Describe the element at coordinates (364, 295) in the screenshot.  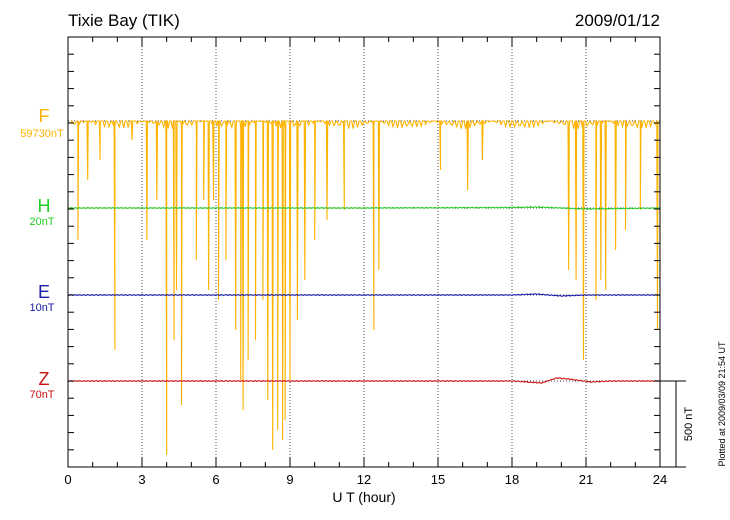
I see `series-line-E` at that location.